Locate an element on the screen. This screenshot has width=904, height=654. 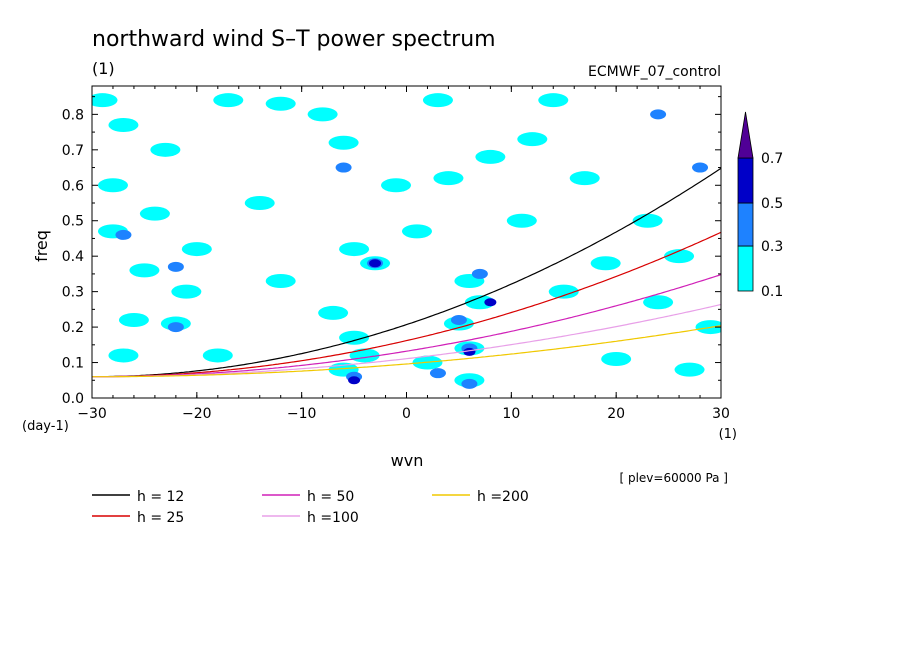
x-tick-label: −20 is located at coordinates (197, 414).